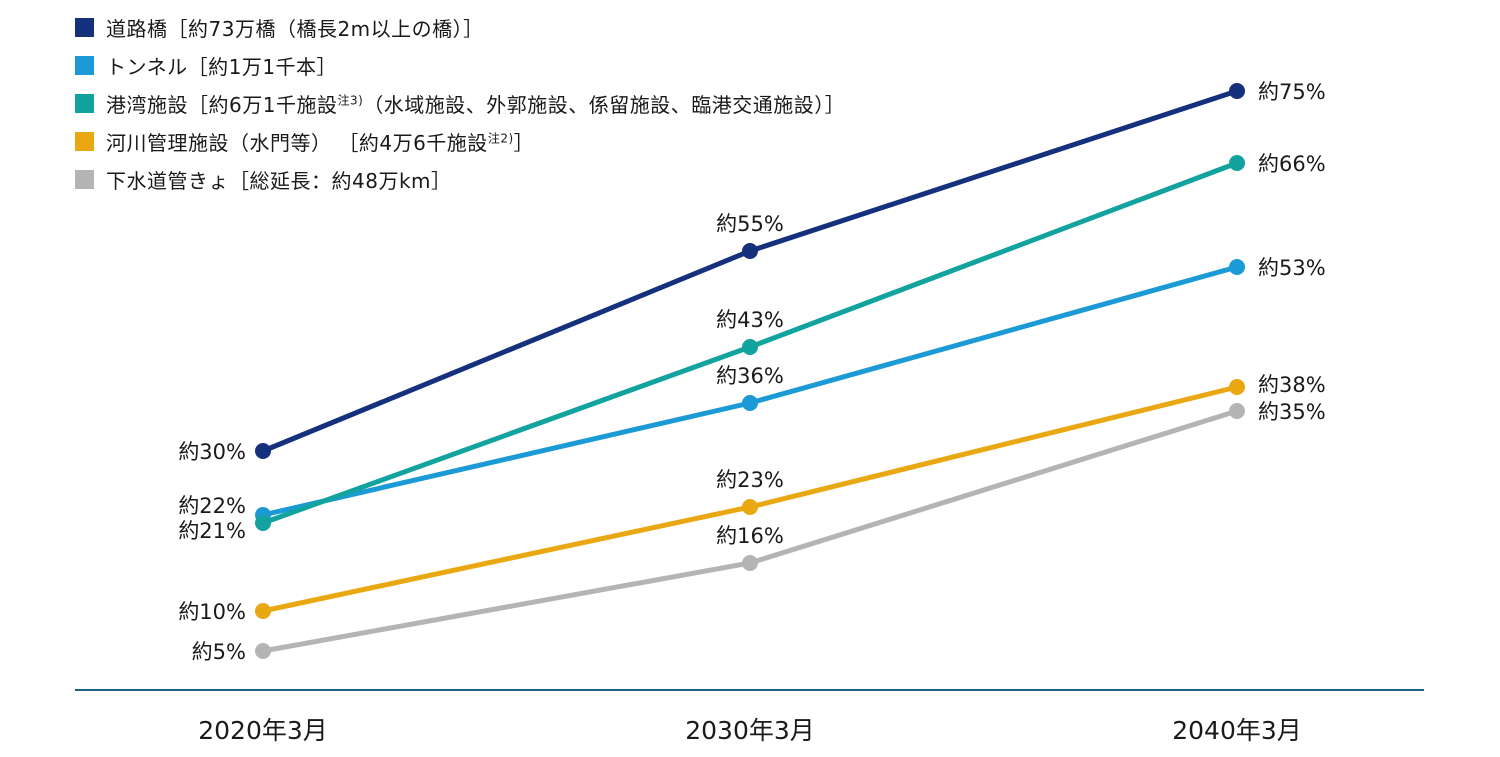 This screenshot has width=1500, height=757. I want to click on legend-label-port-facilities: 港湾施設［約6万1千施設注3)（水域施設、外郭施設、係留施設、臨港交通施設）］, so click(476, 104).